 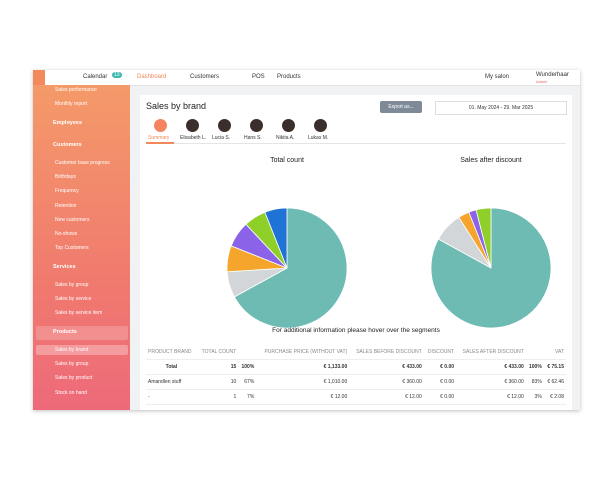 I want to click on sidebar-item: Stock on hand, so click(x=71, y=392).